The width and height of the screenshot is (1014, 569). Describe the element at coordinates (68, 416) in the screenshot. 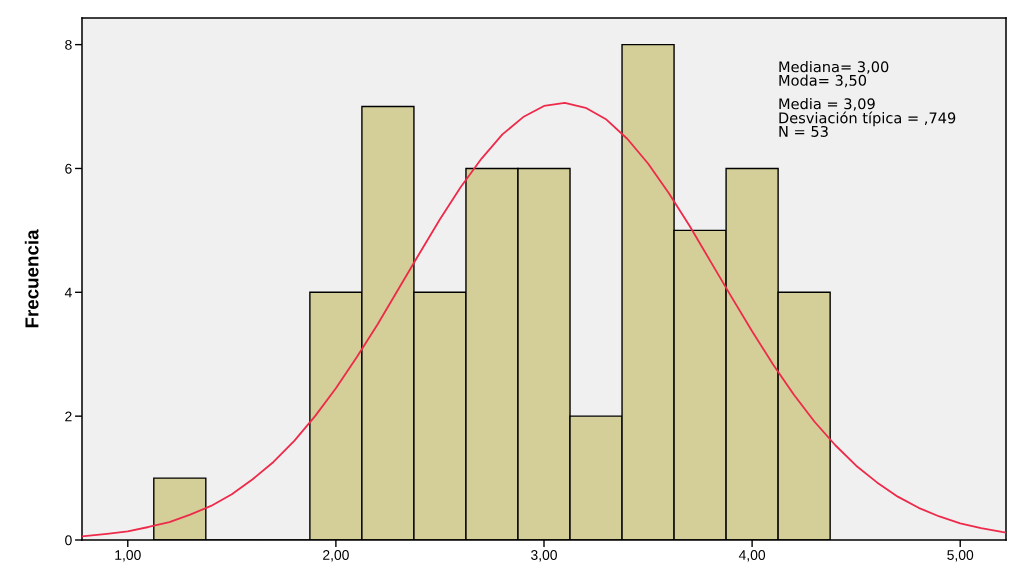

I see `y-tick-label: 2` at that location.